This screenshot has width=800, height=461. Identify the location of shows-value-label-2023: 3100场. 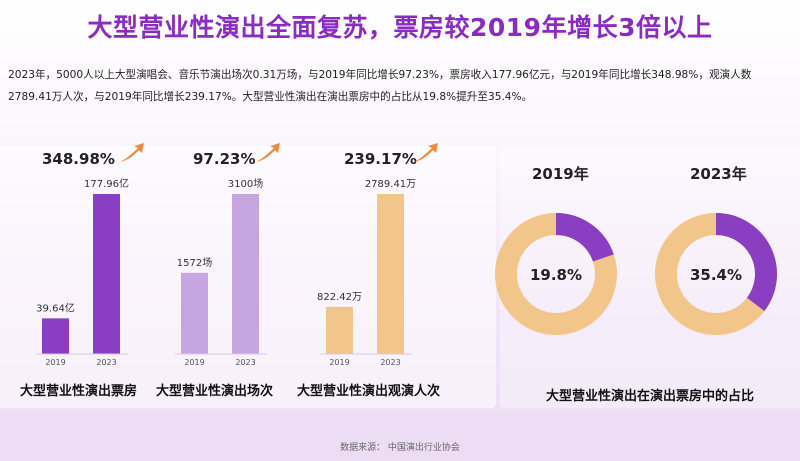
(245, 183).